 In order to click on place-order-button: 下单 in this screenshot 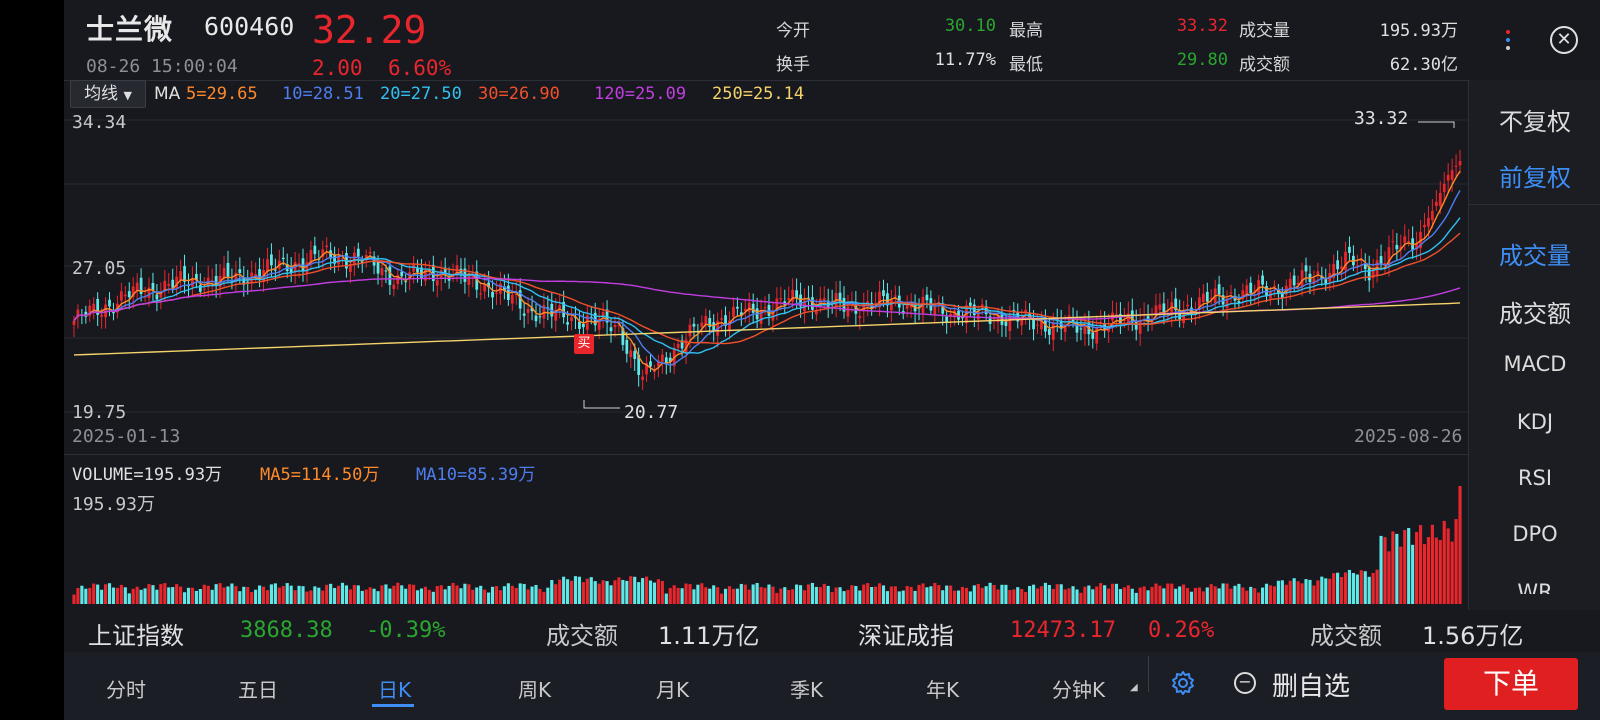, I will do `click(1511, 684)`.